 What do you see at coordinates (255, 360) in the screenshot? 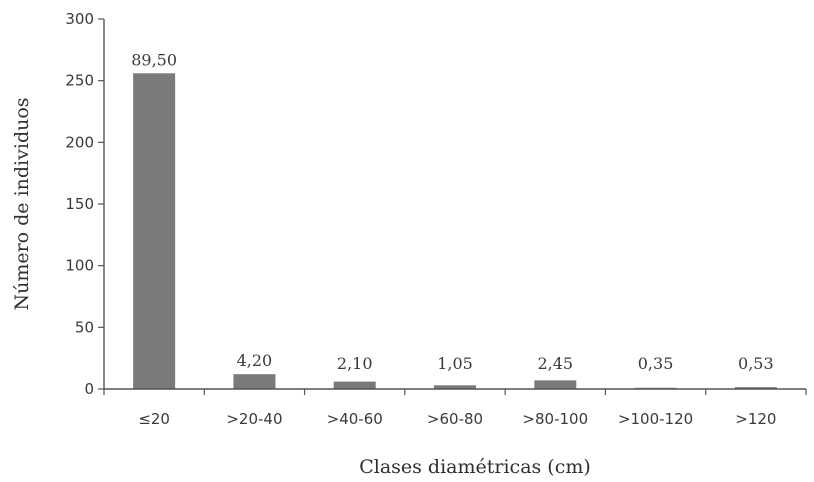
I see `data-label: 4,20` at bounding box center [255, 360].